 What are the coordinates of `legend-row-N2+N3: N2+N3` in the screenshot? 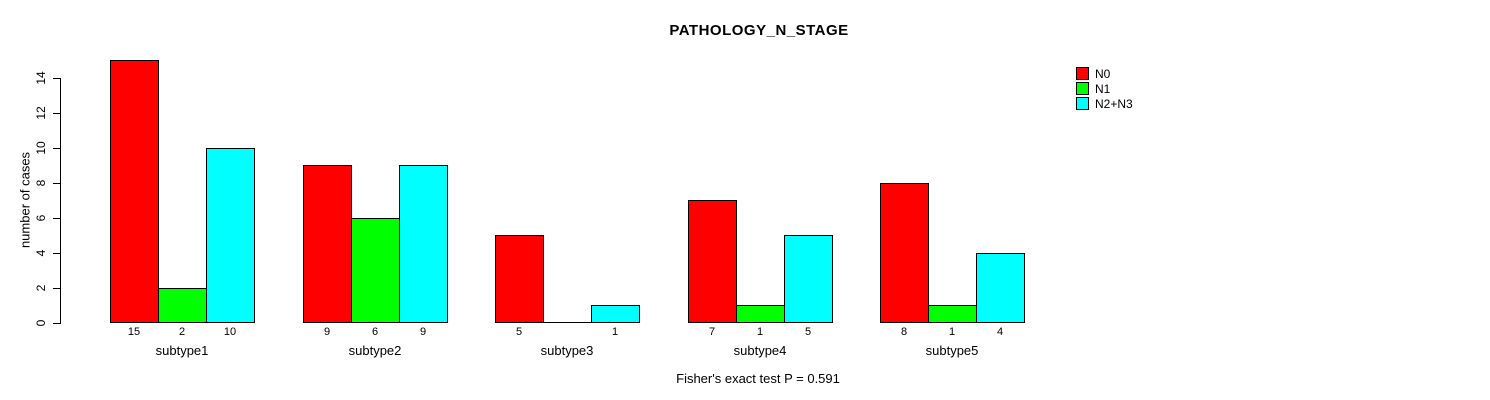 It's located at (1104, 103).